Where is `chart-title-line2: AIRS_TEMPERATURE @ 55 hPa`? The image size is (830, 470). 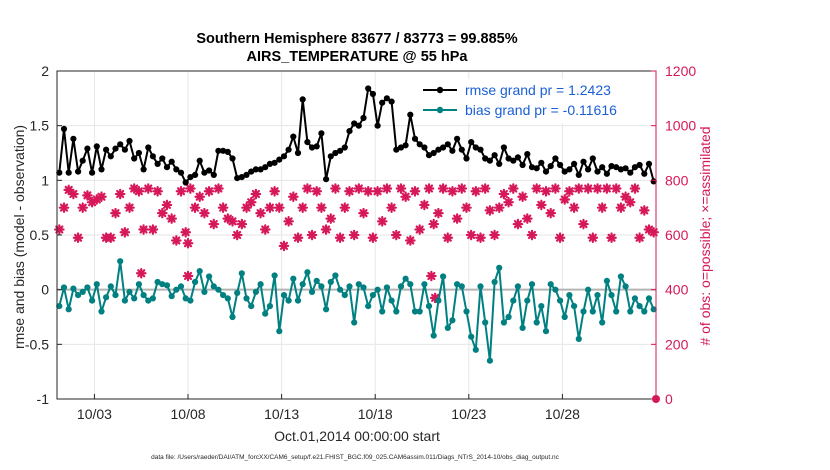
chart-title-line2: AIRS_TEMPERATURE @ 55 hPa is located at coordinates (358, 57).